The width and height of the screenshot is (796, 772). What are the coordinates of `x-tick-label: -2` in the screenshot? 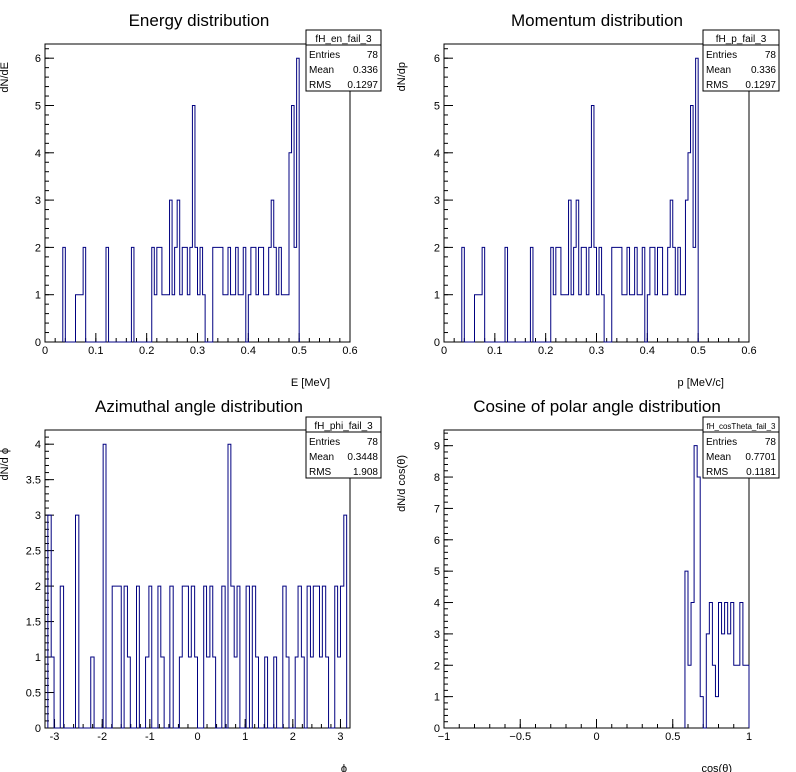 It's located at (102, 737).